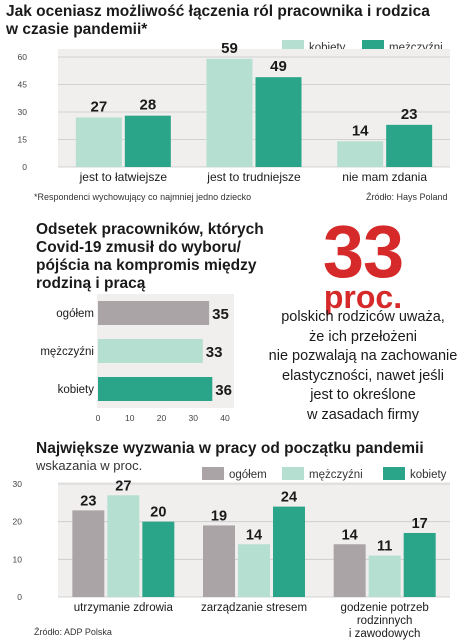 This screenshot has width=476, height=640. I want to click on highlight-text-line: elastyczności, nawet jeśli, so click(363, 375).